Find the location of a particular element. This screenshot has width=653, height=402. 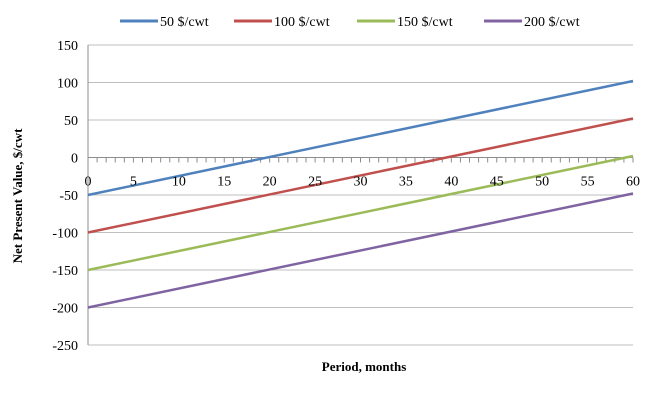

legend-label-2: 100 $/cwt is located at coordinates (302, 22).